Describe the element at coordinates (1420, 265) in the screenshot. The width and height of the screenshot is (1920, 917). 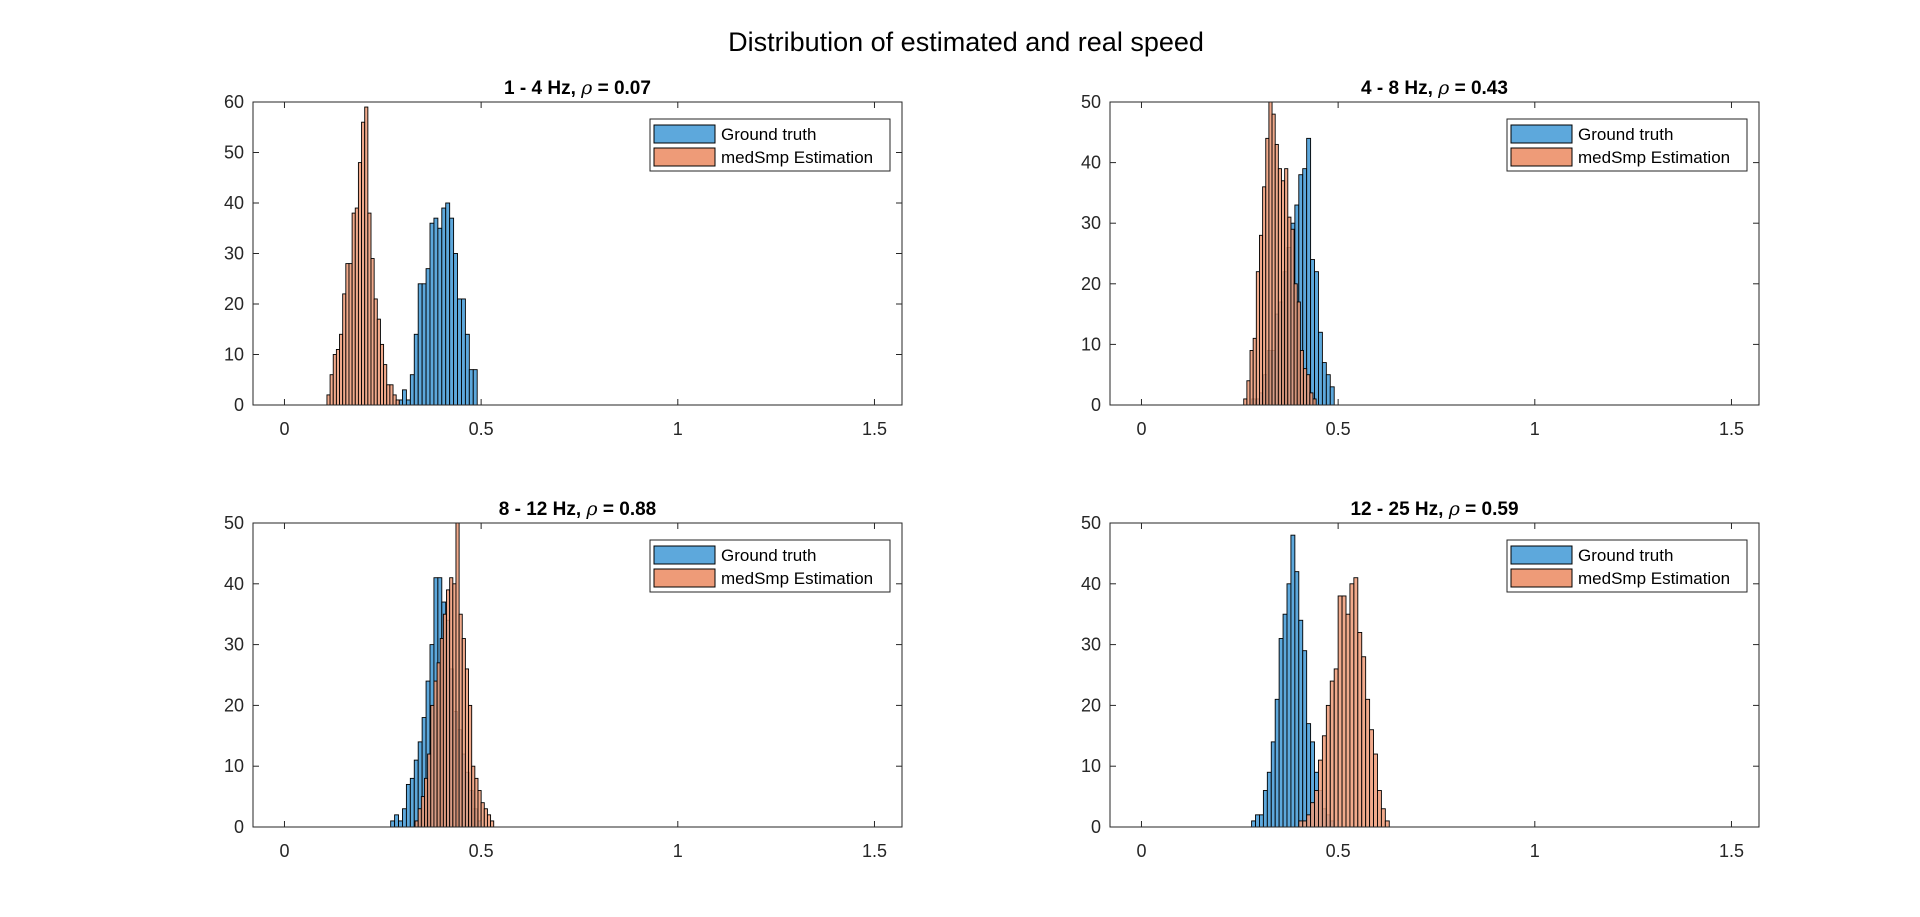
I see `ticks: 0 0.5 1 1.5 0 10 20 30 40 50` at that location.